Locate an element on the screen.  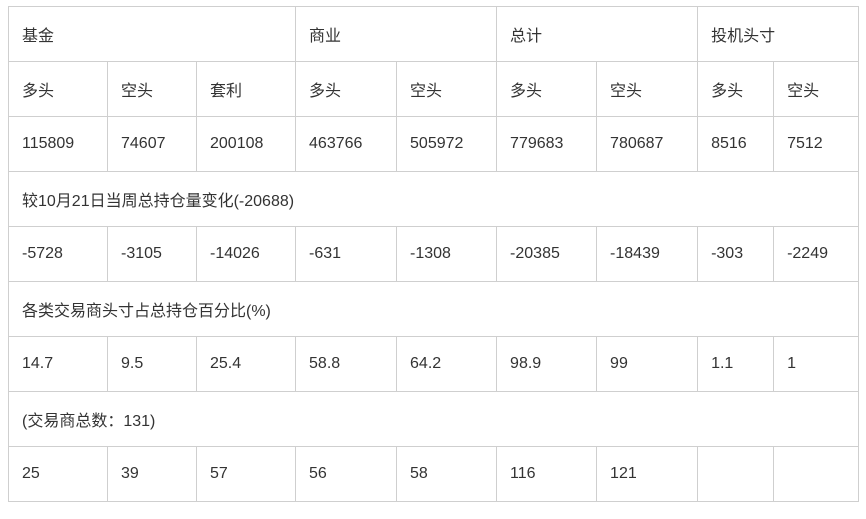
table-cell: 套利 is located at coordinates (246, 89).